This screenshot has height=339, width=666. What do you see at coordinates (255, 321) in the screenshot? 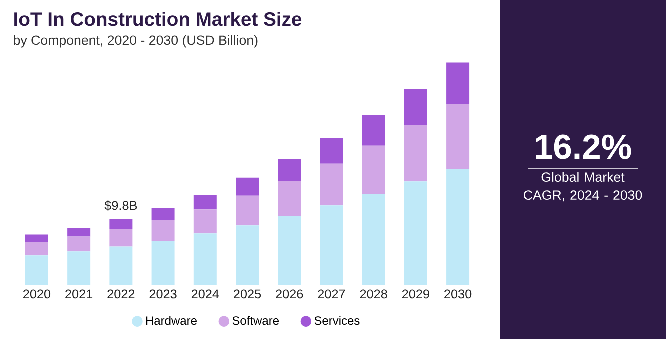
I see `legend-label: Software` at bounding box center [255, 321].